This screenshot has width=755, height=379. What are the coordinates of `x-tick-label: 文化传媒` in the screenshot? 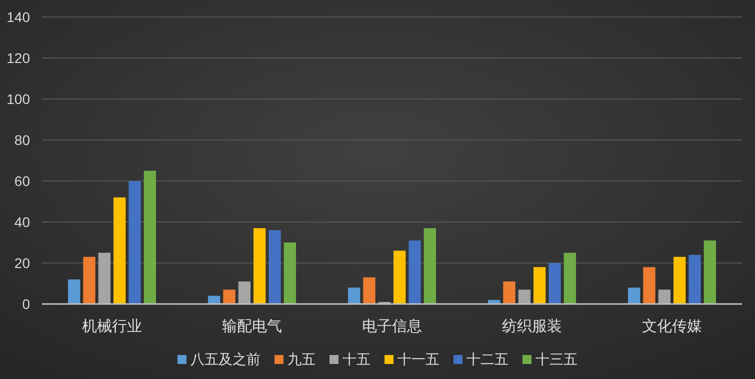 It's located at (672, 326).